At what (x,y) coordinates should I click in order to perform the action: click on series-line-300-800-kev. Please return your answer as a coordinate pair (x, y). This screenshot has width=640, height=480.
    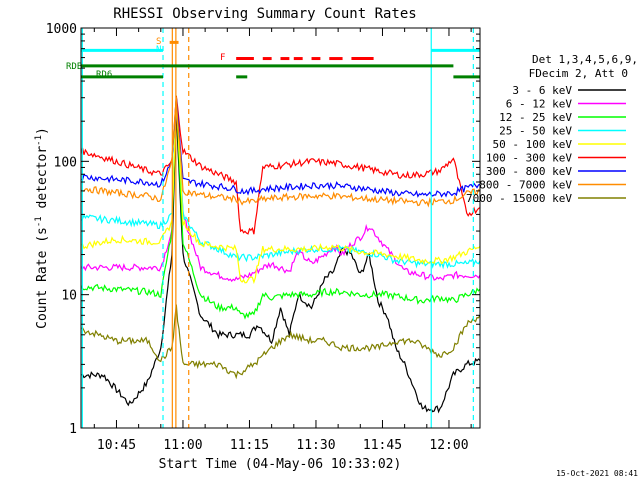
    Looking at the image, I should click on (280, 147).